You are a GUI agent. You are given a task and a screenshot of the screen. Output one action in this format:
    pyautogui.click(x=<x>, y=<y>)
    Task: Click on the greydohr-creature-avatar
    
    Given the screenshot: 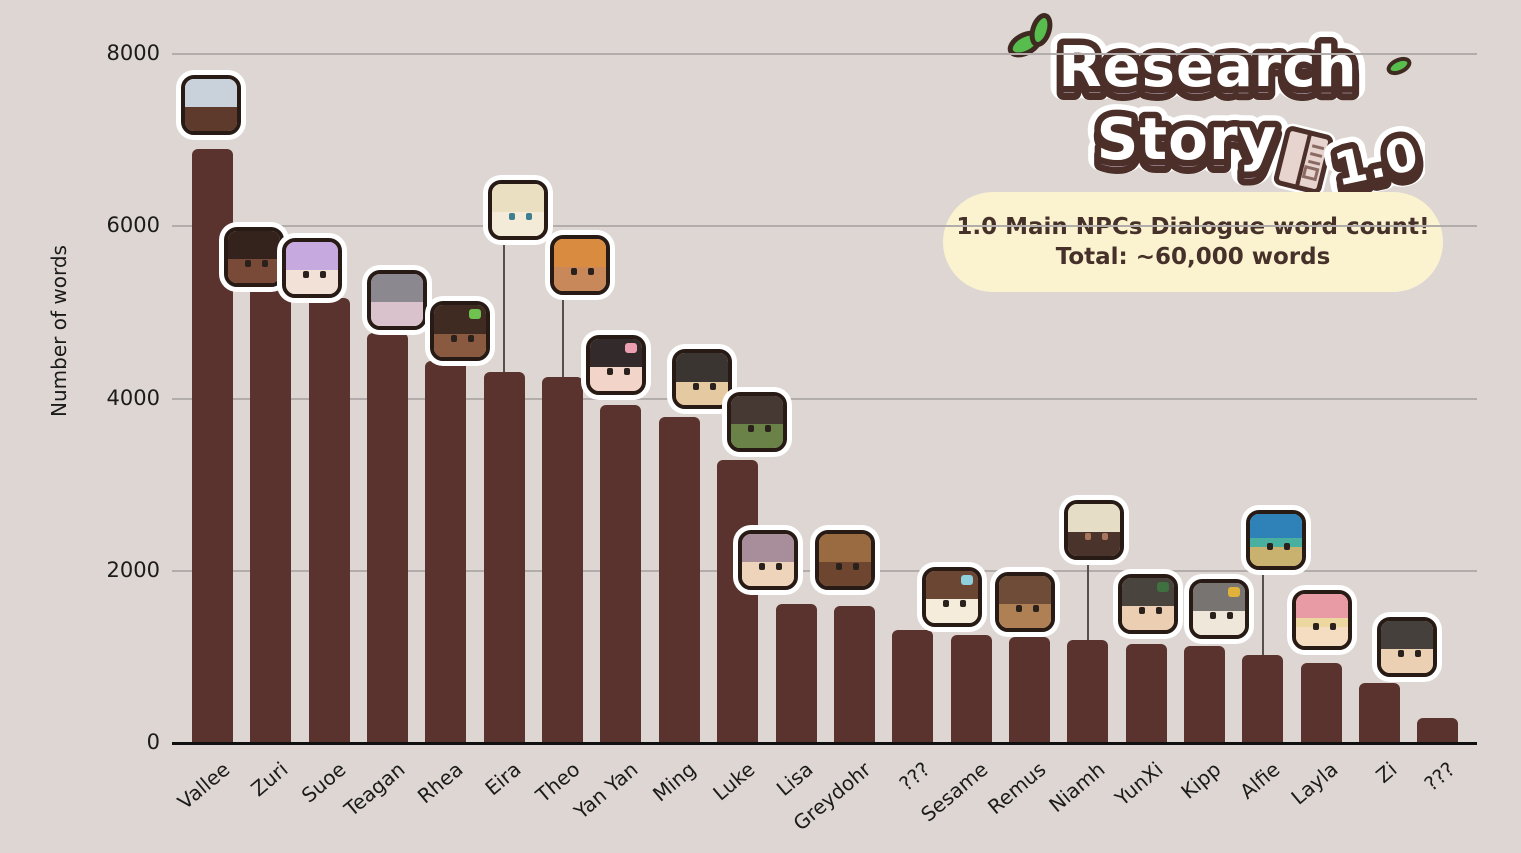 What is the action you would take?
    pyautogui.click(x=845, y=560)
    